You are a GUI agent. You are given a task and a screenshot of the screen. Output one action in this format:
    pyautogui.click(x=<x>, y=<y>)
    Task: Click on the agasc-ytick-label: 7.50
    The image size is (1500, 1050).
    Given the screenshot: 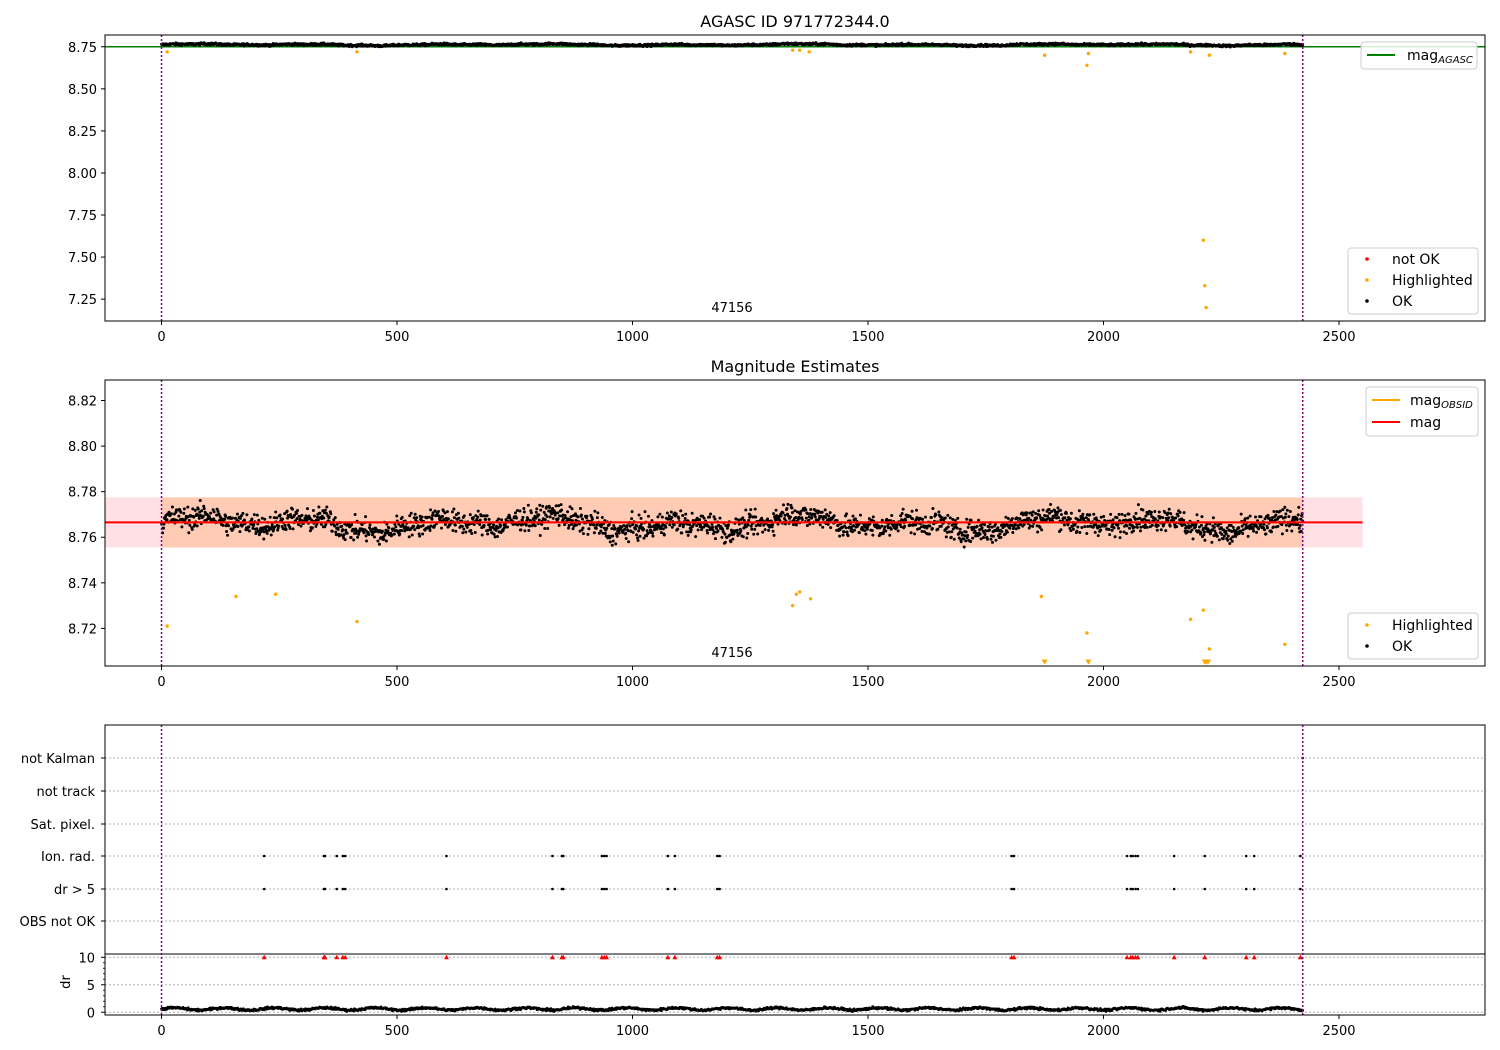 What is the action you would take?
    pyautogui.click(x=82, y=258)
    